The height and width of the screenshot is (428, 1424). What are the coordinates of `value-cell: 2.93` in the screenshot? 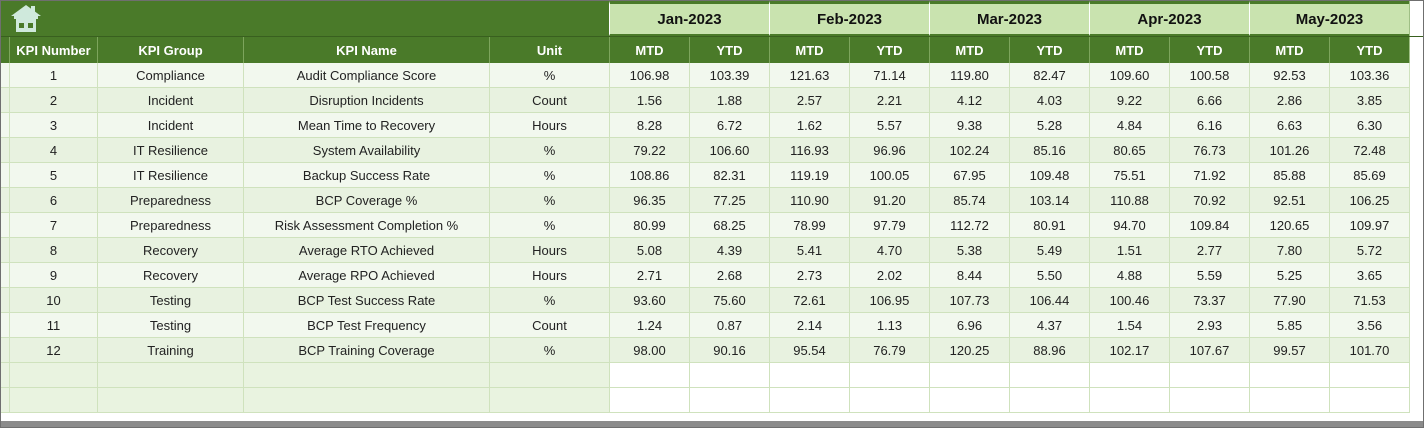 It's located at (1209, 325).